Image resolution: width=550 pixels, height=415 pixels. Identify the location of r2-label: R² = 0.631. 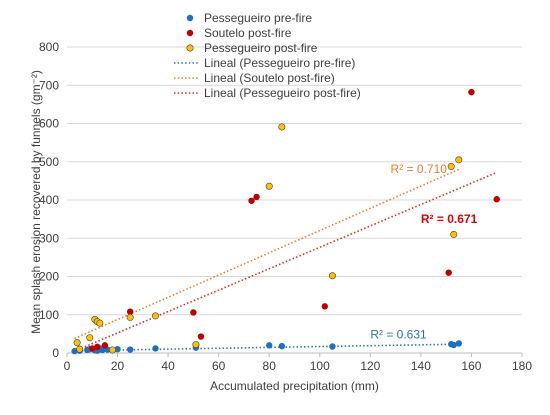
(398, 334).